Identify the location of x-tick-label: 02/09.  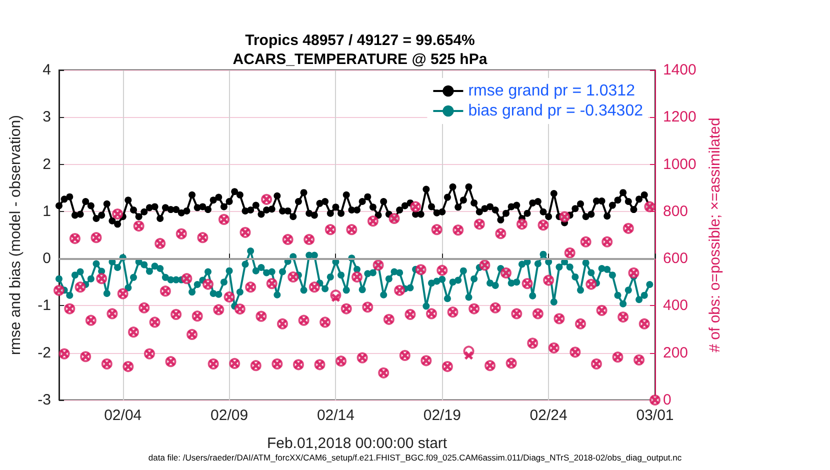
(229, 415).